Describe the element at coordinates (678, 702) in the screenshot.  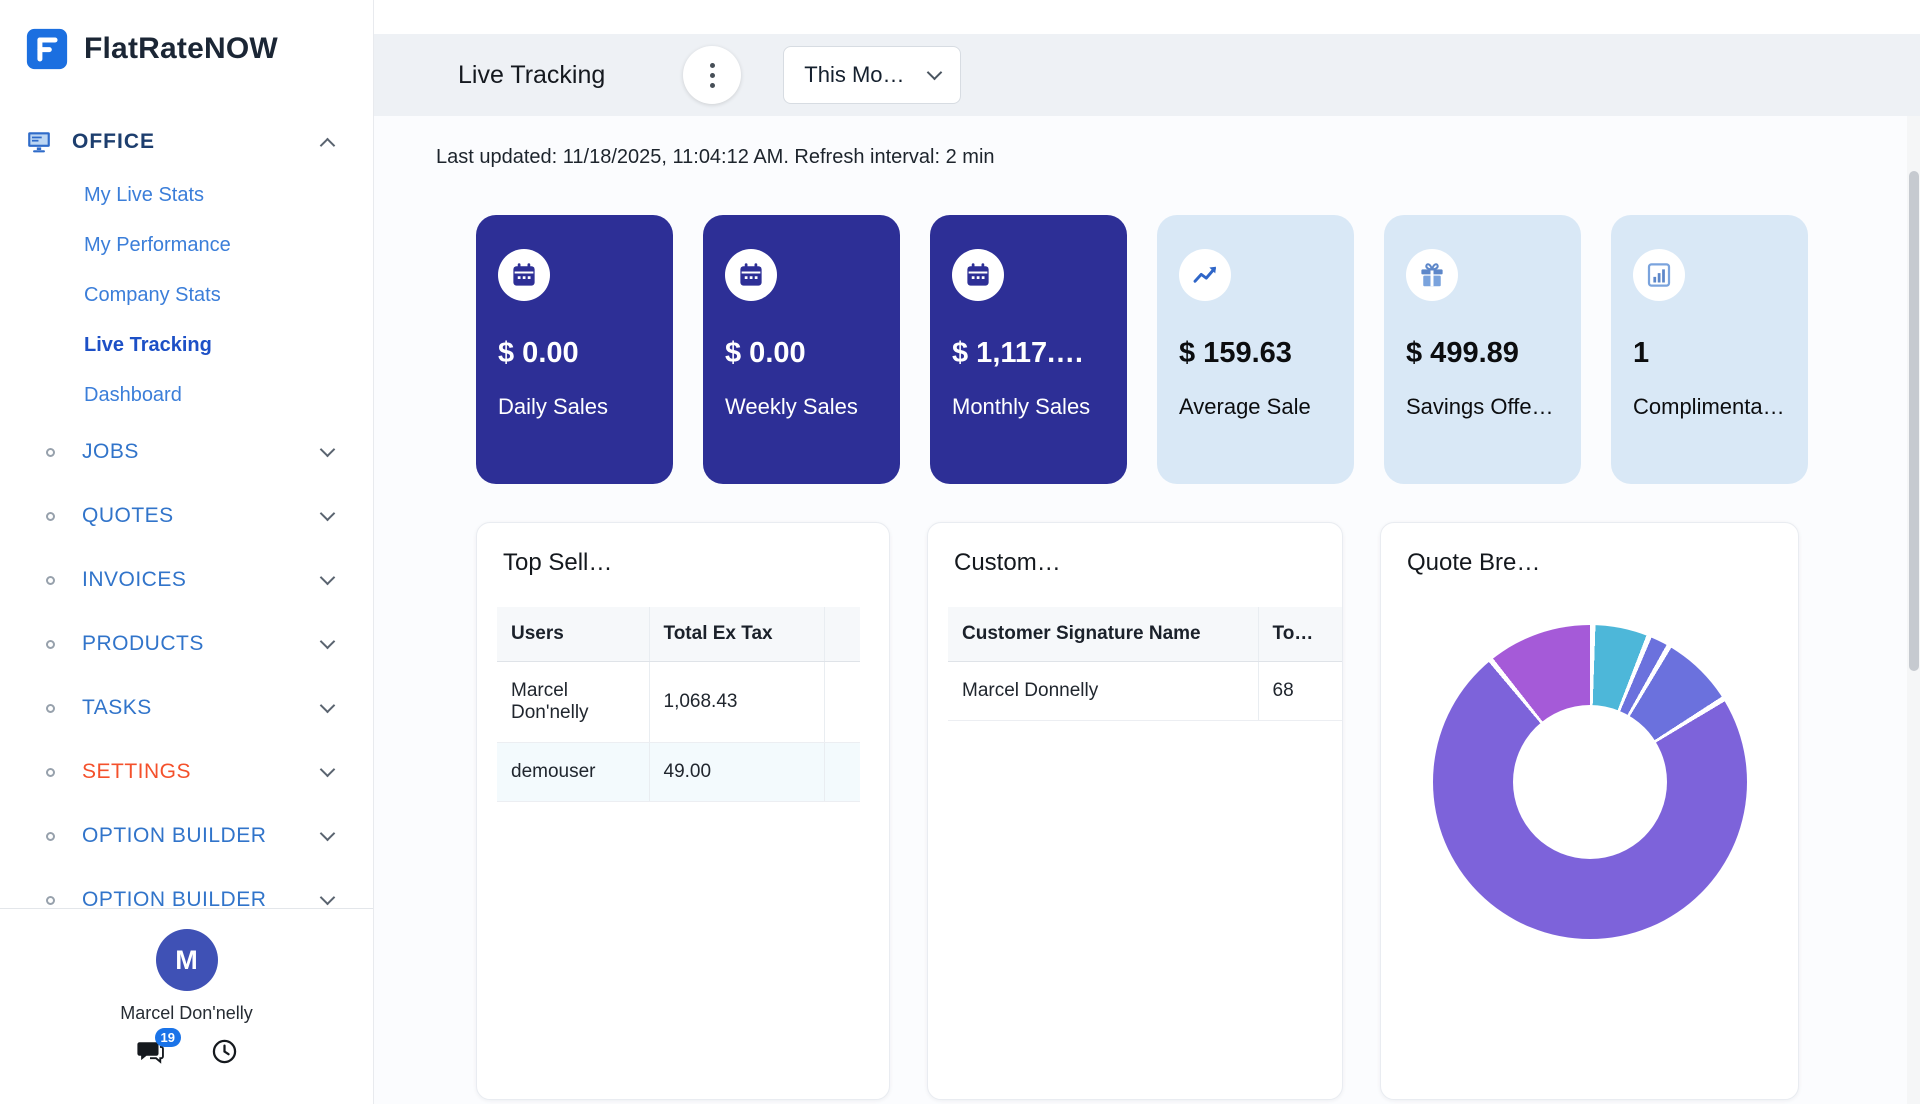
I see `table-row: Marcel Don'nelly 1,068.43` at that location.